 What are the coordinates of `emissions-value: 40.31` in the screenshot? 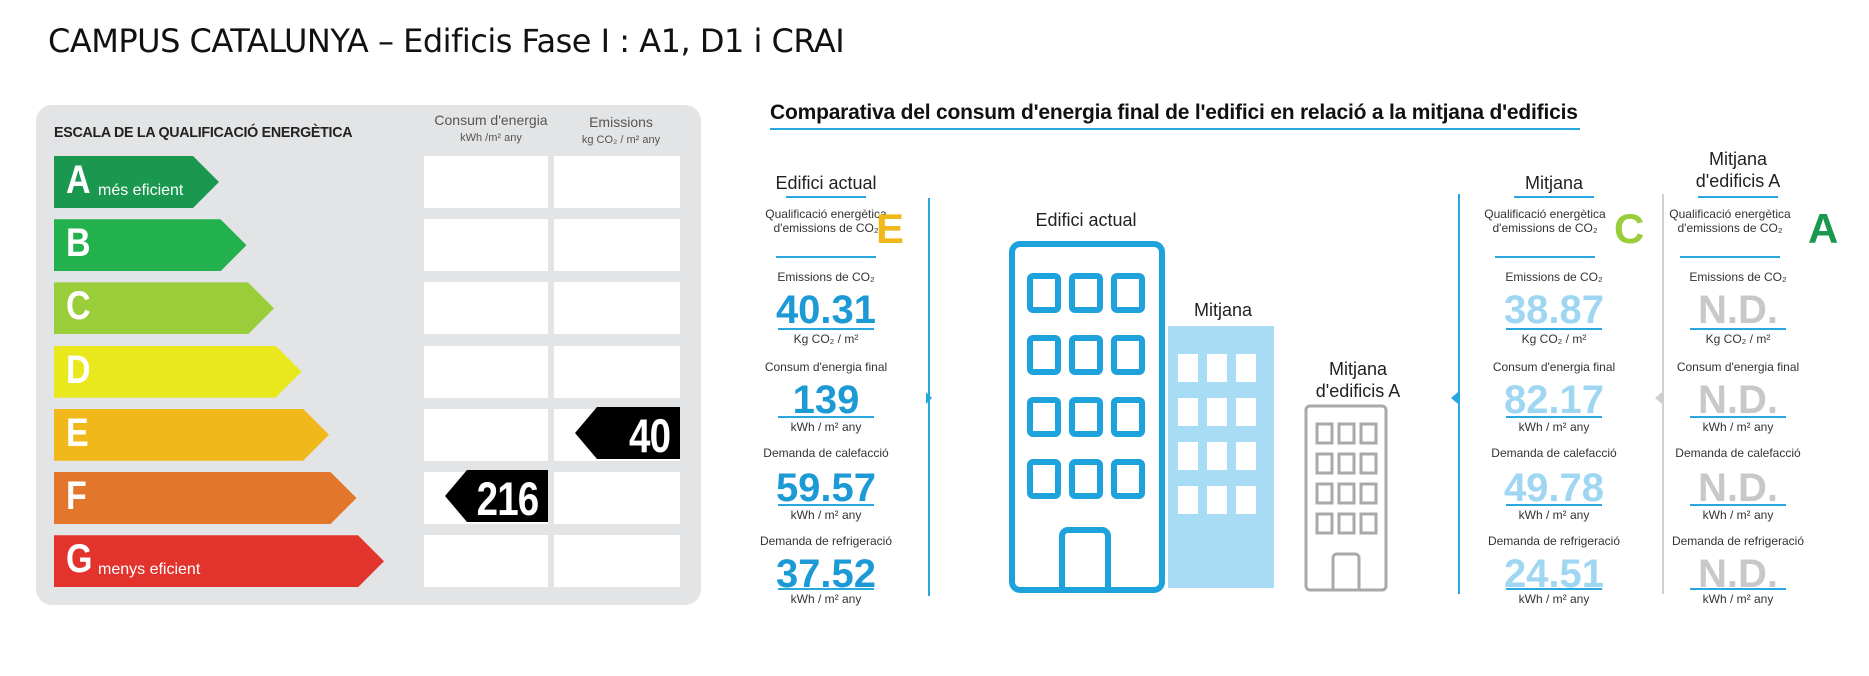 It's located at (826, 310).